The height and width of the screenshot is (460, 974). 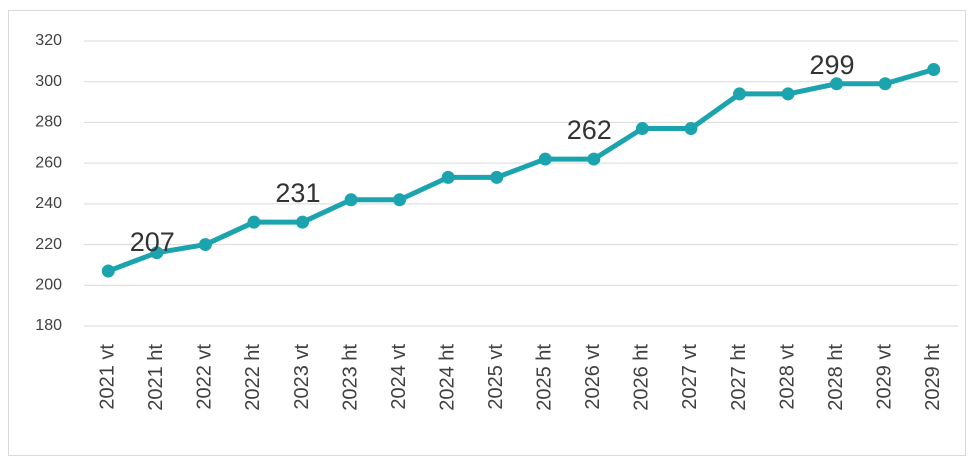 What do you see at coordinates (48, 81) in the screenshot?
I see `y-tick-label: 300` at bounding box center [48, 81].